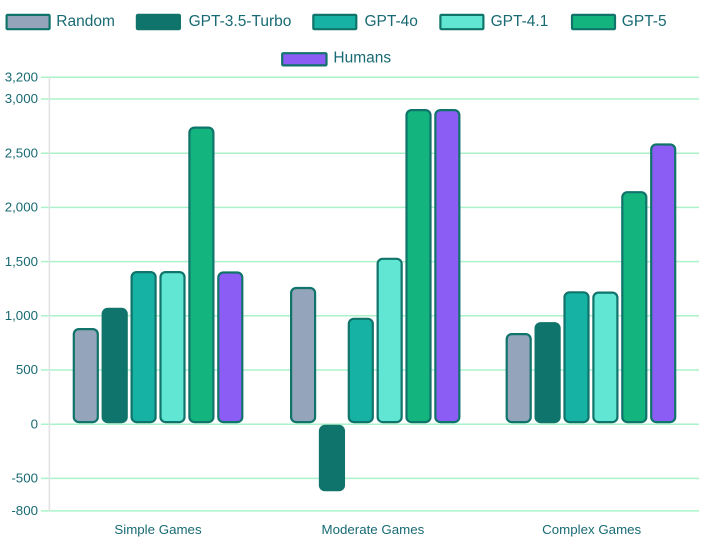 The image size is (712, 557). What do you see at coordinates (21, 315) in the screenshot?
I see `svg-text: 1,000` at bounding box center [21, 315].